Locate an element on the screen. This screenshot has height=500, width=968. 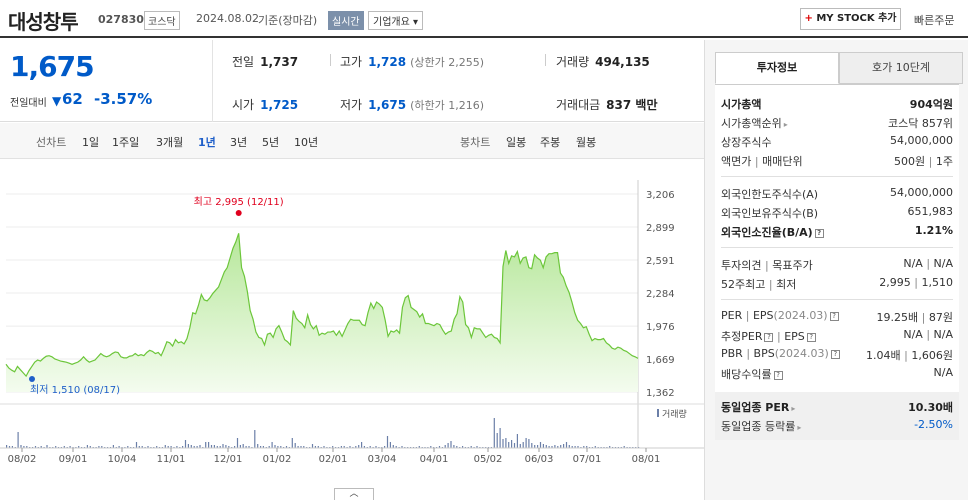
low-marker is located at coordinates (32, 379).